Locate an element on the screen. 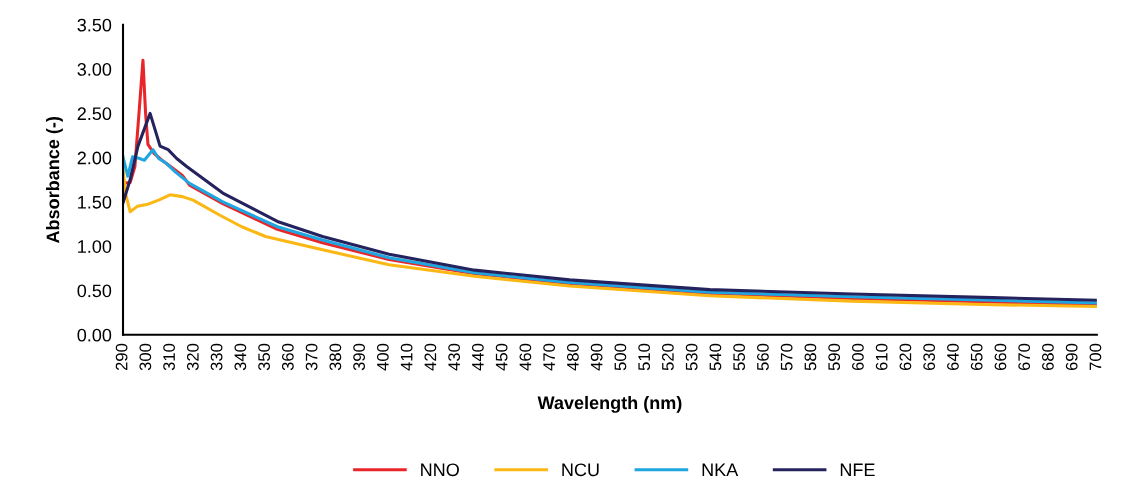 The height and width of the screenshot is (496, 1139). x-tick-label: 550 is located at coordinates (739, 357).